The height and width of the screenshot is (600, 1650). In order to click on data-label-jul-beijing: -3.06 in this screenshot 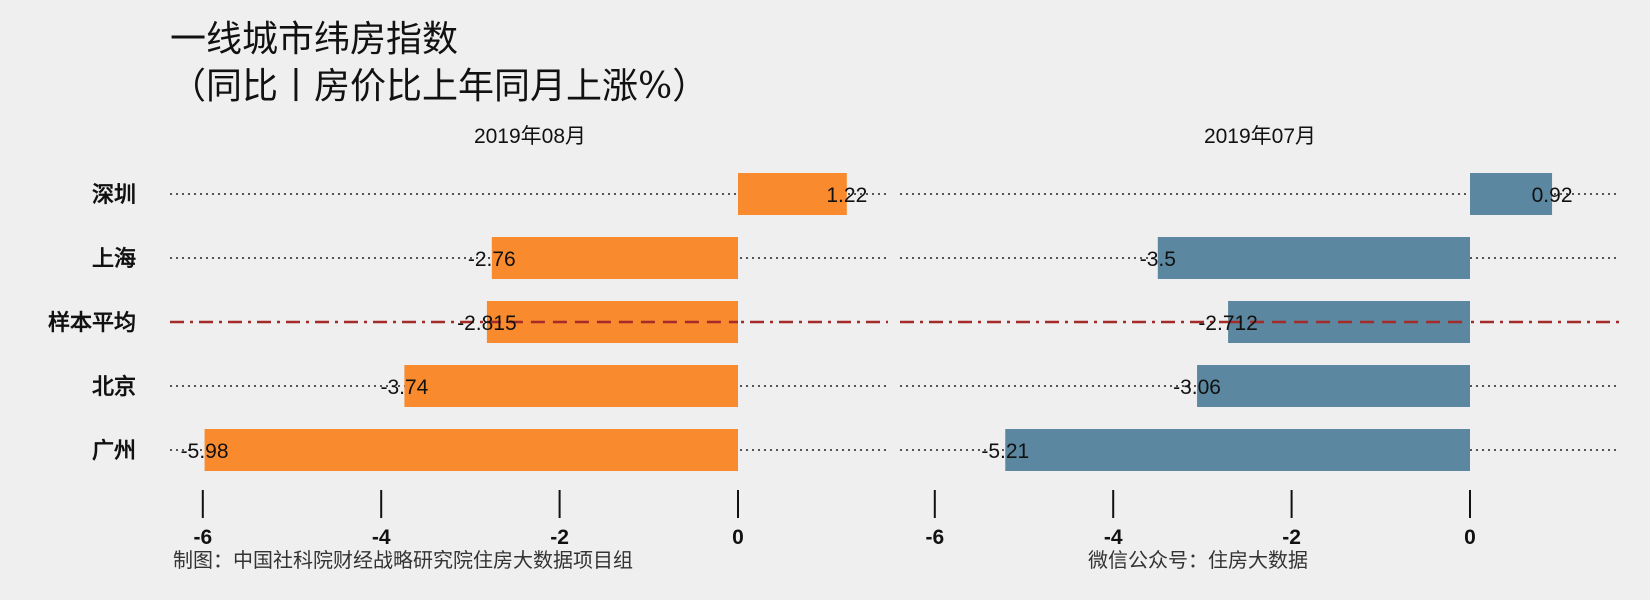, I will do `click(1197, 387)`.